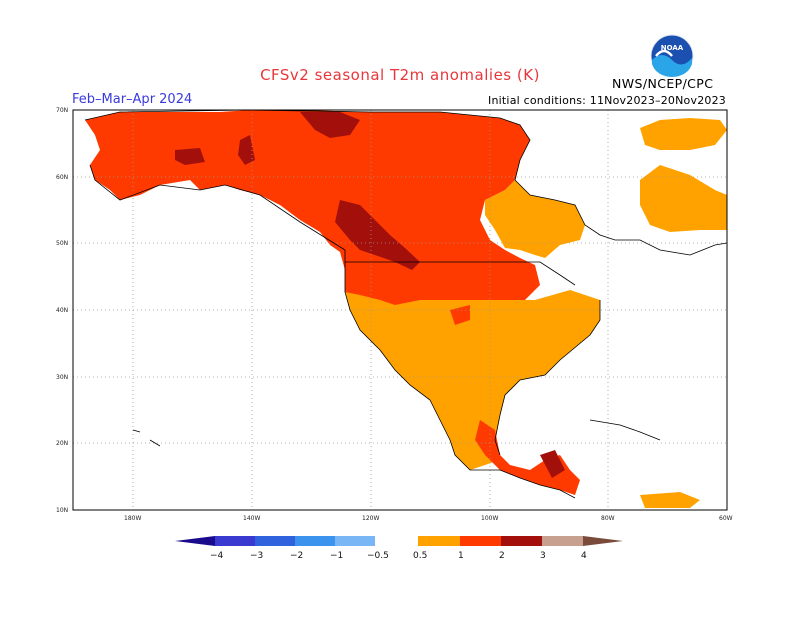  Describe the element at coordinates (195, 541) in the screenshot. I see `colorbar-lt-neg4` at that location.